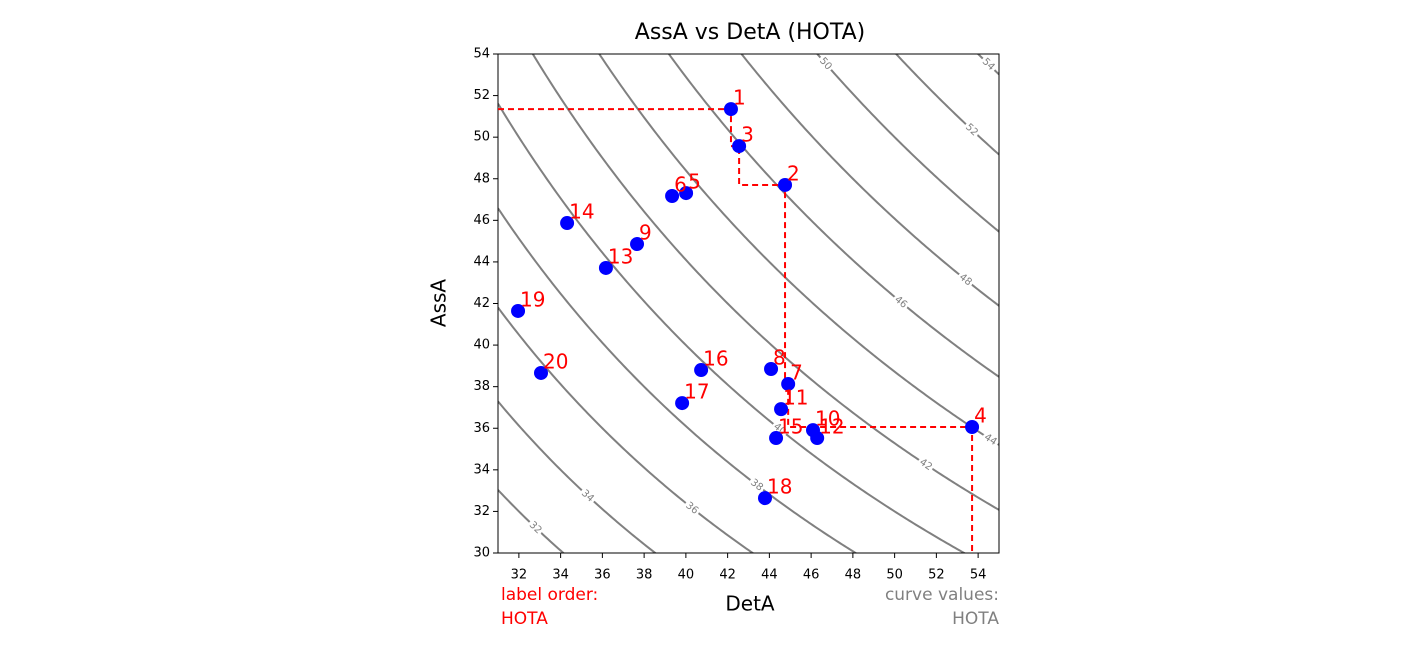 This screenshot has height=656, width=1413. I want to click on point-label: 7, so click(796, 372).